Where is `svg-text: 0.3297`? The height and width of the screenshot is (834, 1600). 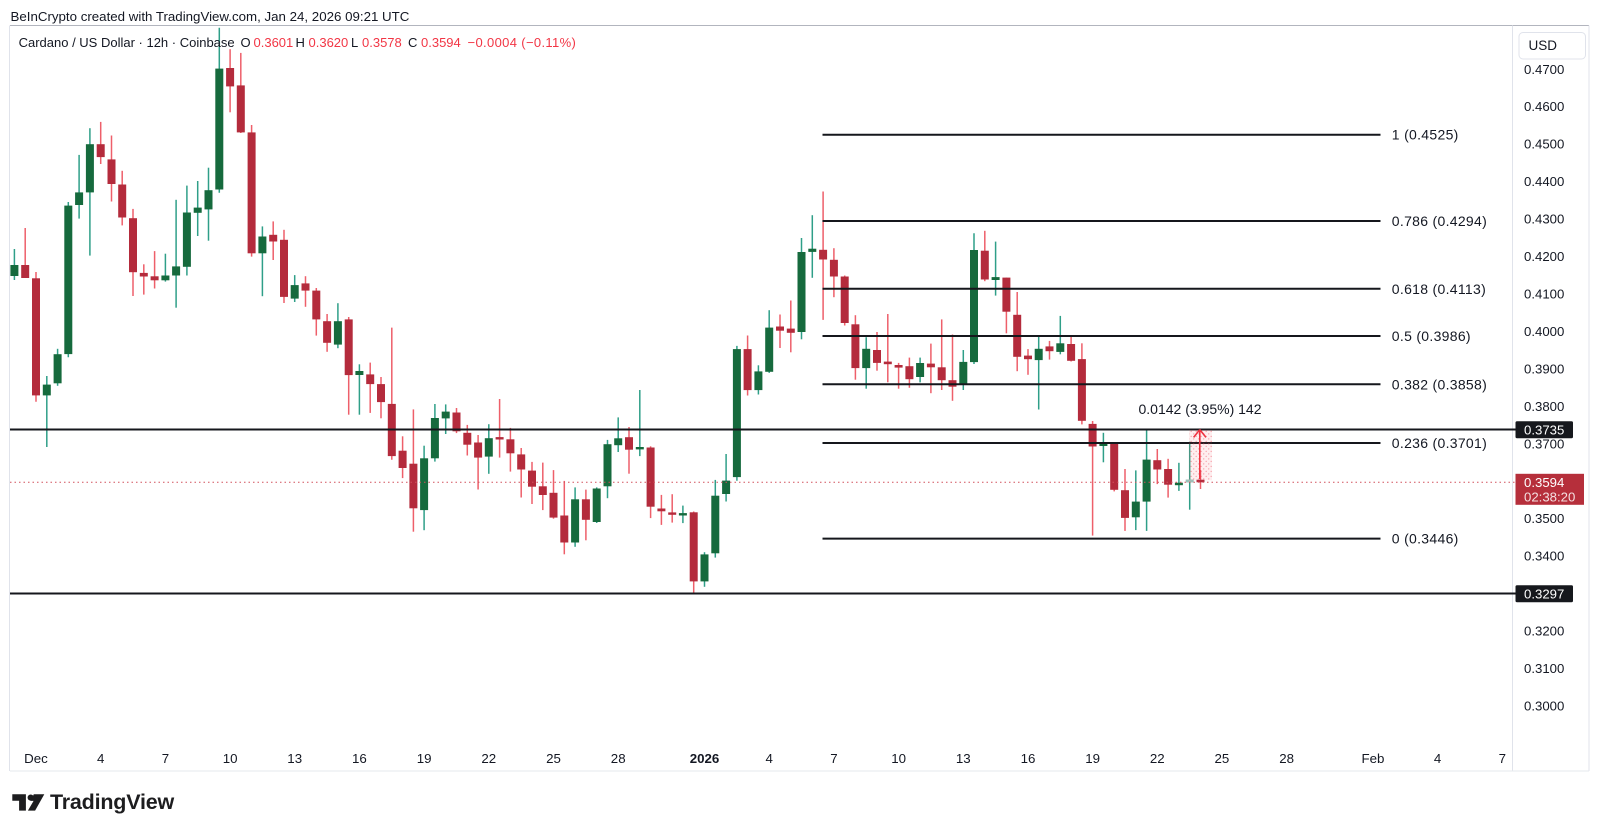
svg-text: 0.3297 is located at coordinates (1544, 594).